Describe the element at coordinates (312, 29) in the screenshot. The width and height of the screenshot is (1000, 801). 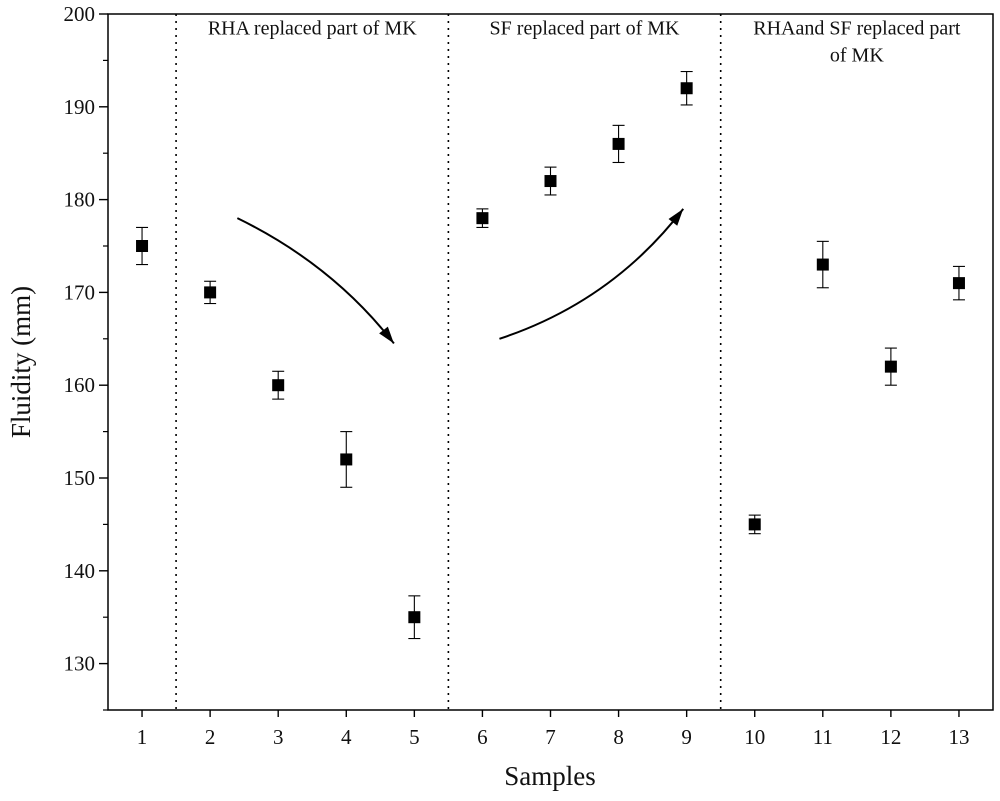
I see `region-label-1-line-1: RHA replaced part of MK` at that location.